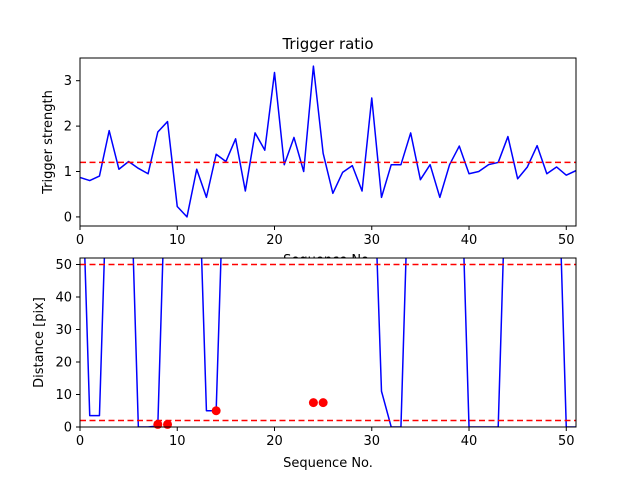 Image resolution: width=640 pixels, height=480 pixels. I want to click on y-tick-label: 20, so click(63, 363).